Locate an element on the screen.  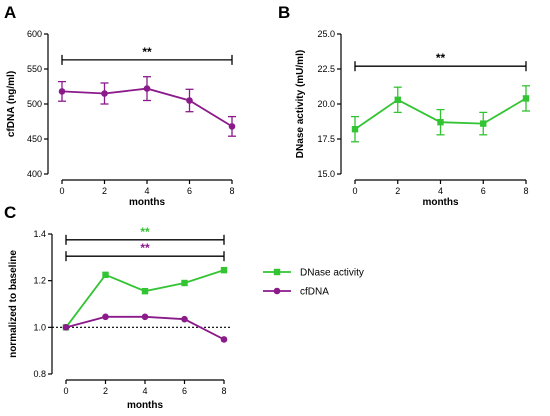
y-tick-label: 20.0 is located at coordinates (326, 104).